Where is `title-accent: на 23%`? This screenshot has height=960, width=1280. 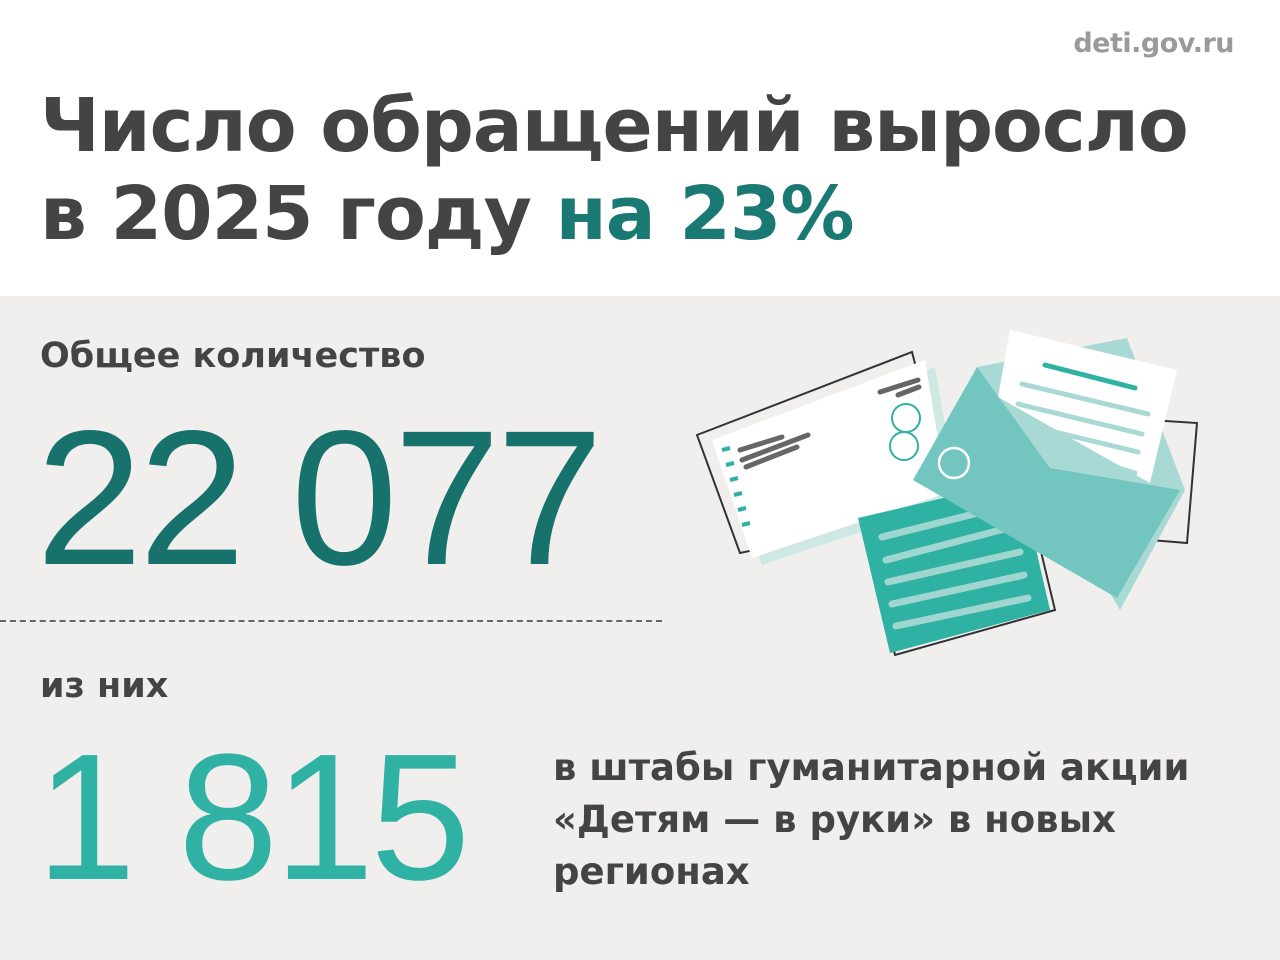
title-accent: на 23% is located at coordinates (705, 214).